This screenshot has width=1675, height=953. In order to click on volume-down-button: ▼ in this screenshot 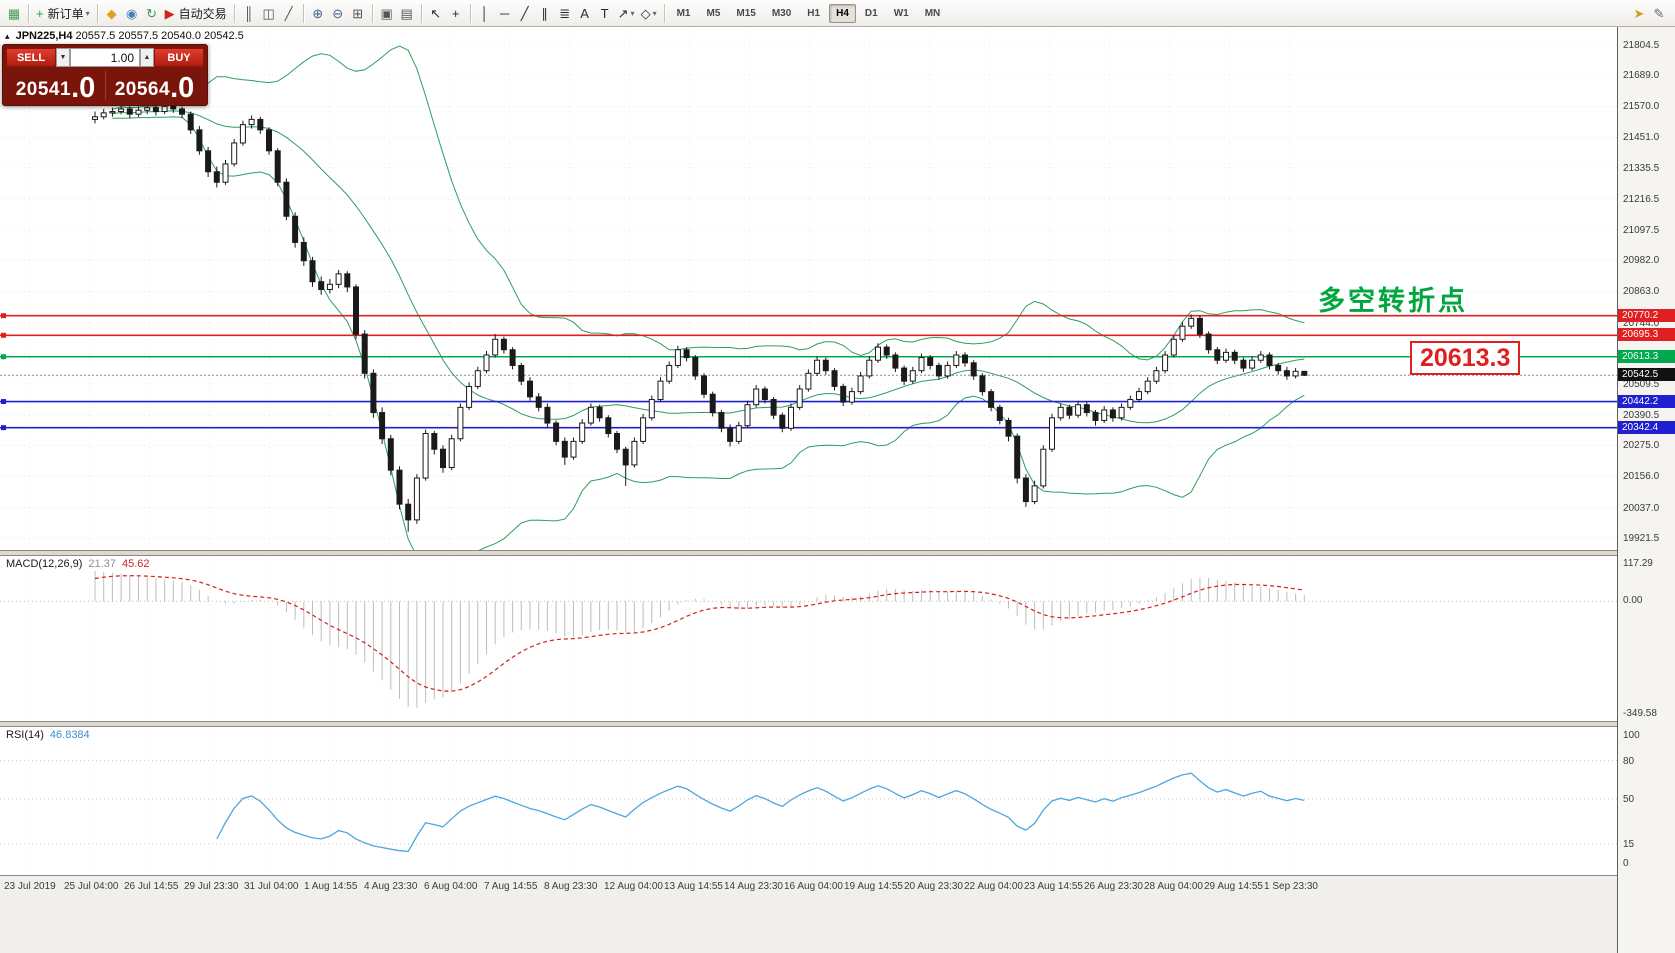, I will do `click(63, 57)`.